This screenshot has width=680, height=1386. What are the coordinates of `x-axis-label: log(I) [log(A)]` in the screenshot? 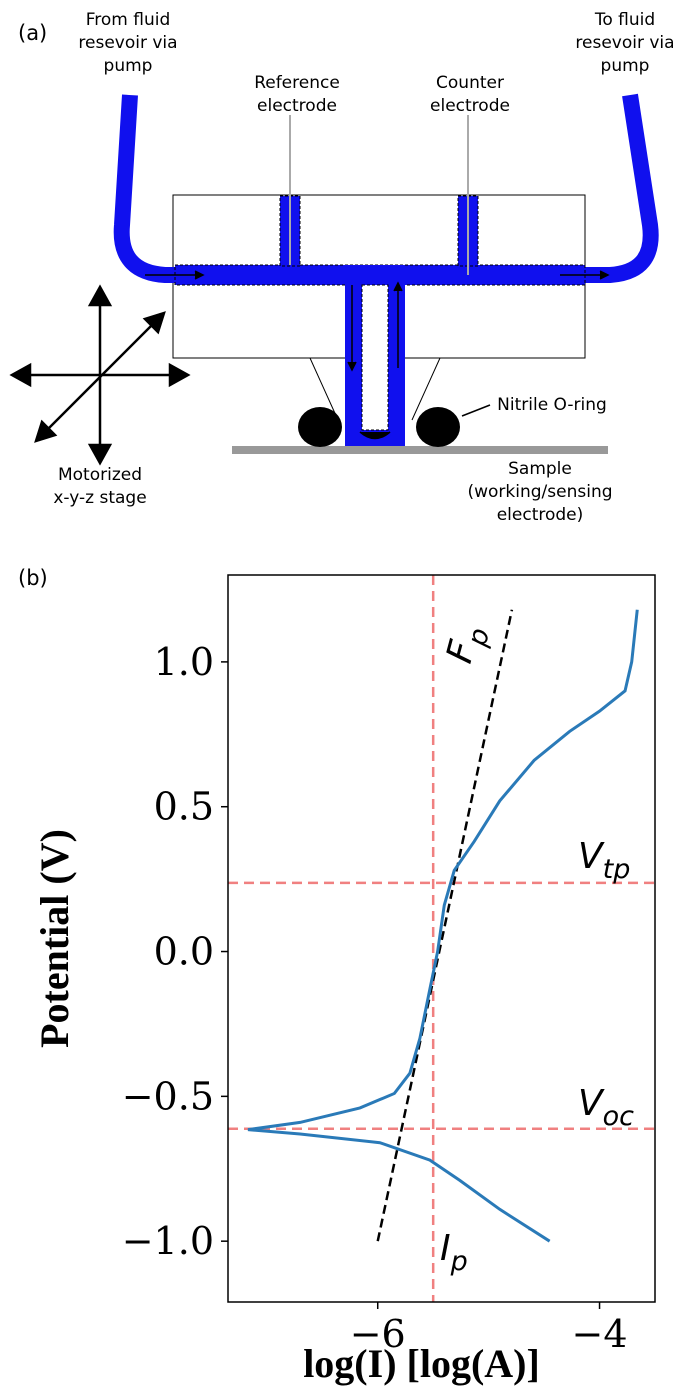 It's located at (421, 1363).